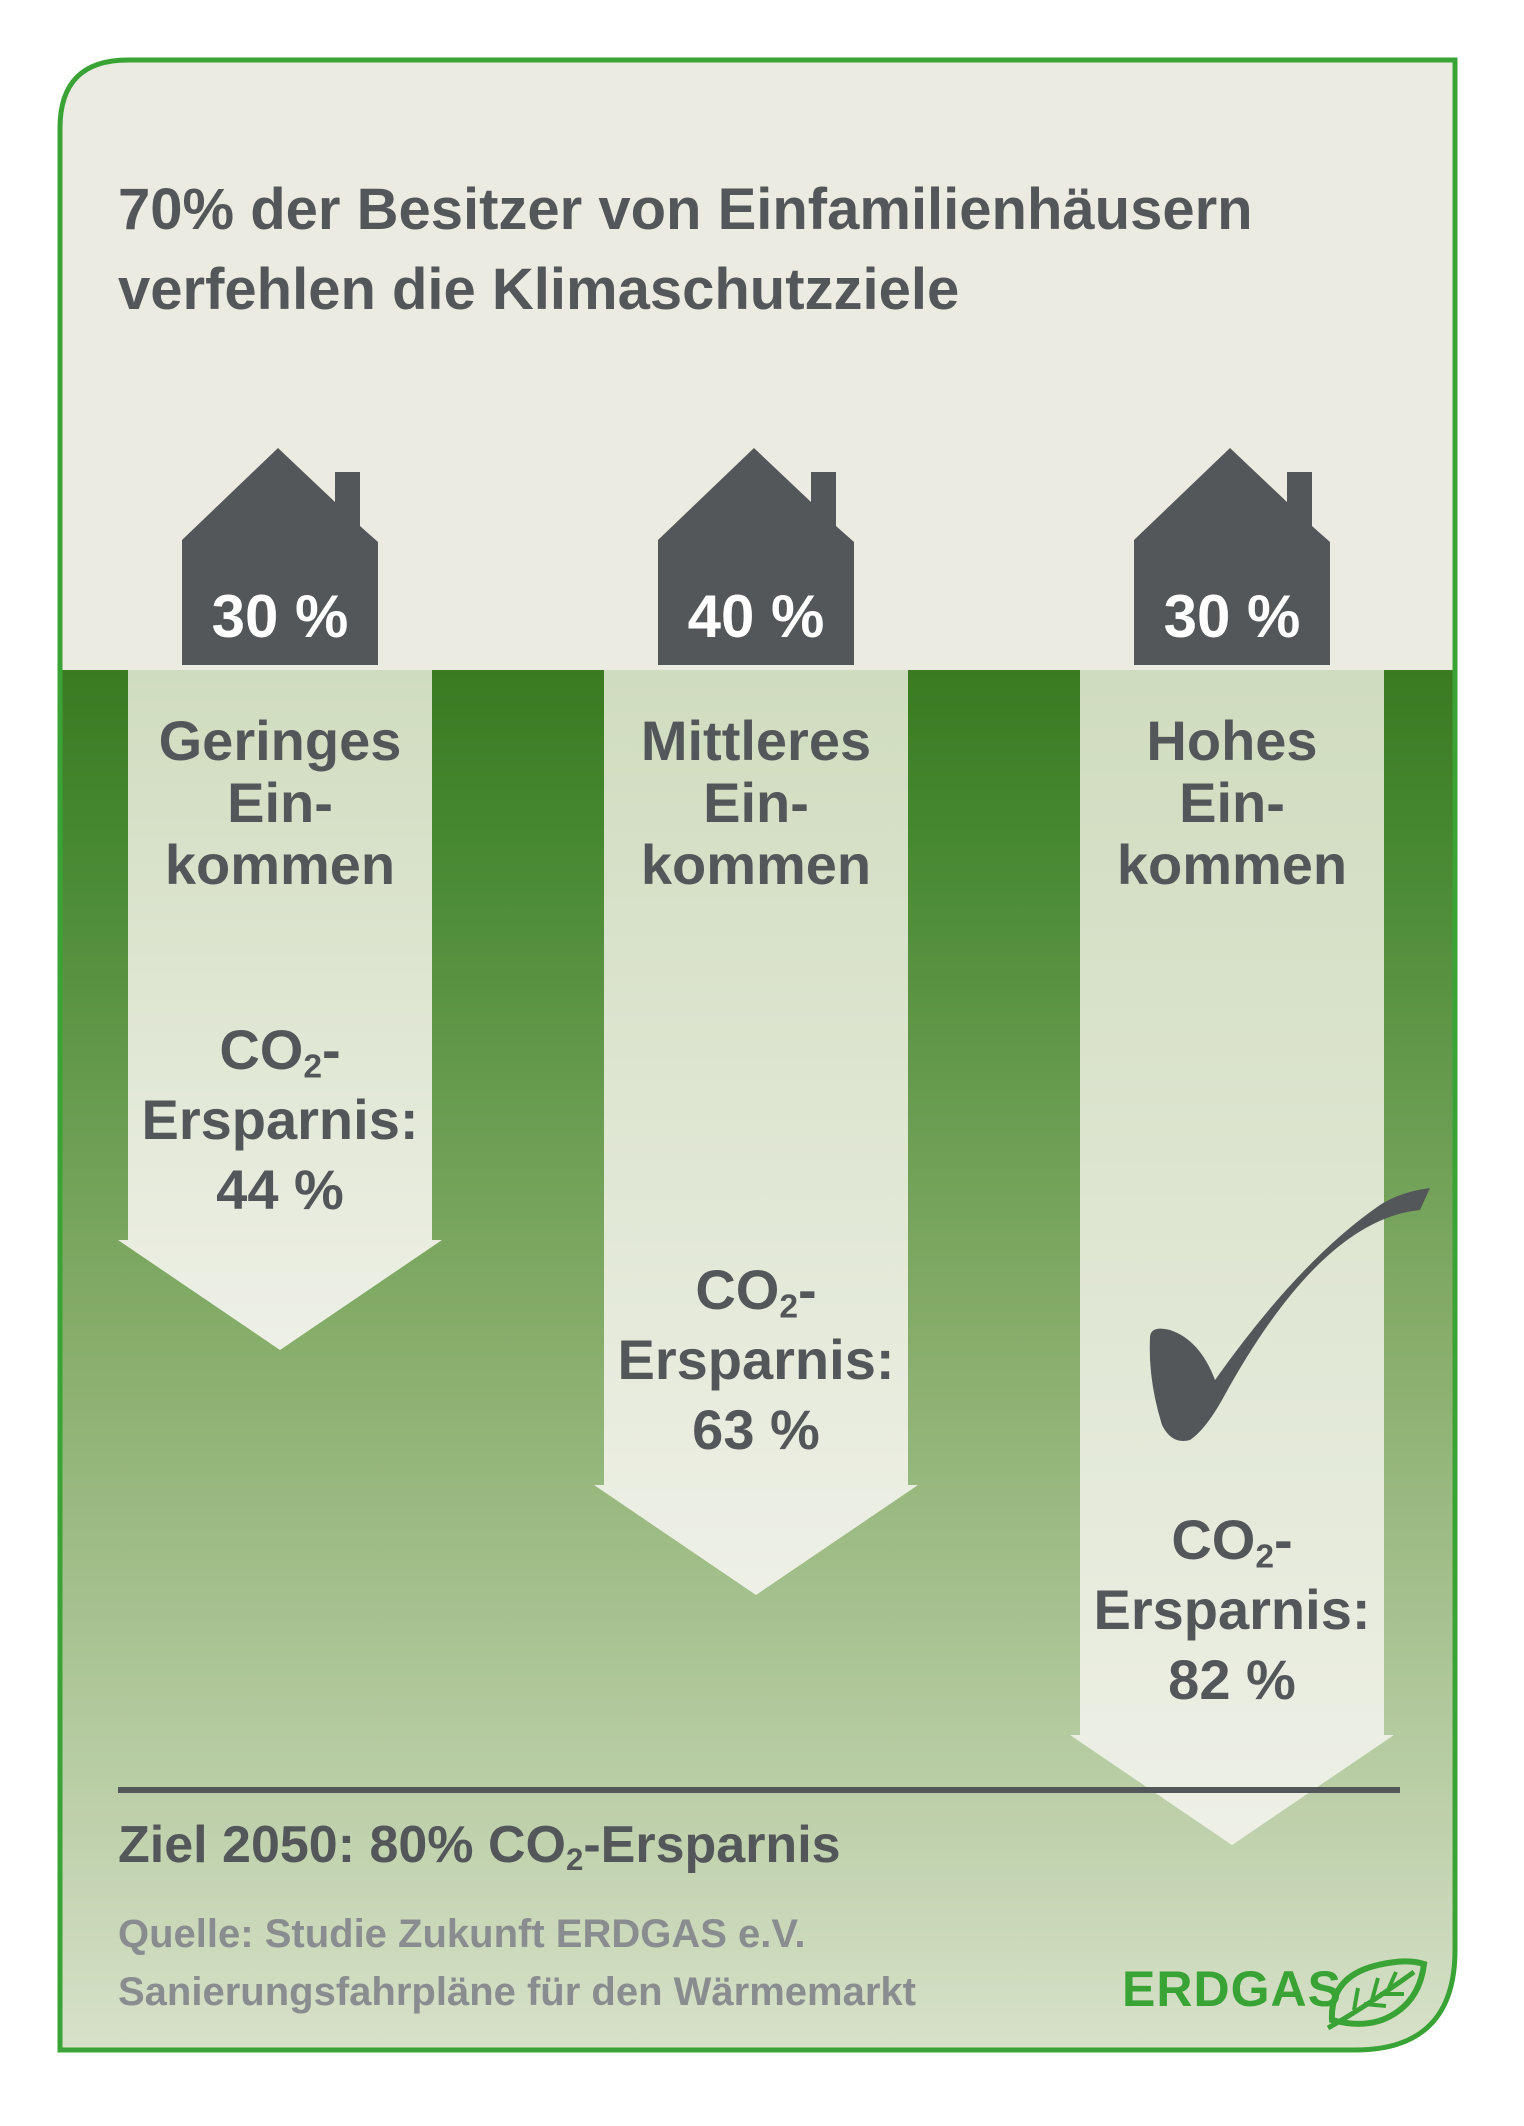 The height and width of the screenshot is (2126, 1524). Describe the element at coordinates (1377, 1994) in the screenshot. I see `leaf-icon` at that location.